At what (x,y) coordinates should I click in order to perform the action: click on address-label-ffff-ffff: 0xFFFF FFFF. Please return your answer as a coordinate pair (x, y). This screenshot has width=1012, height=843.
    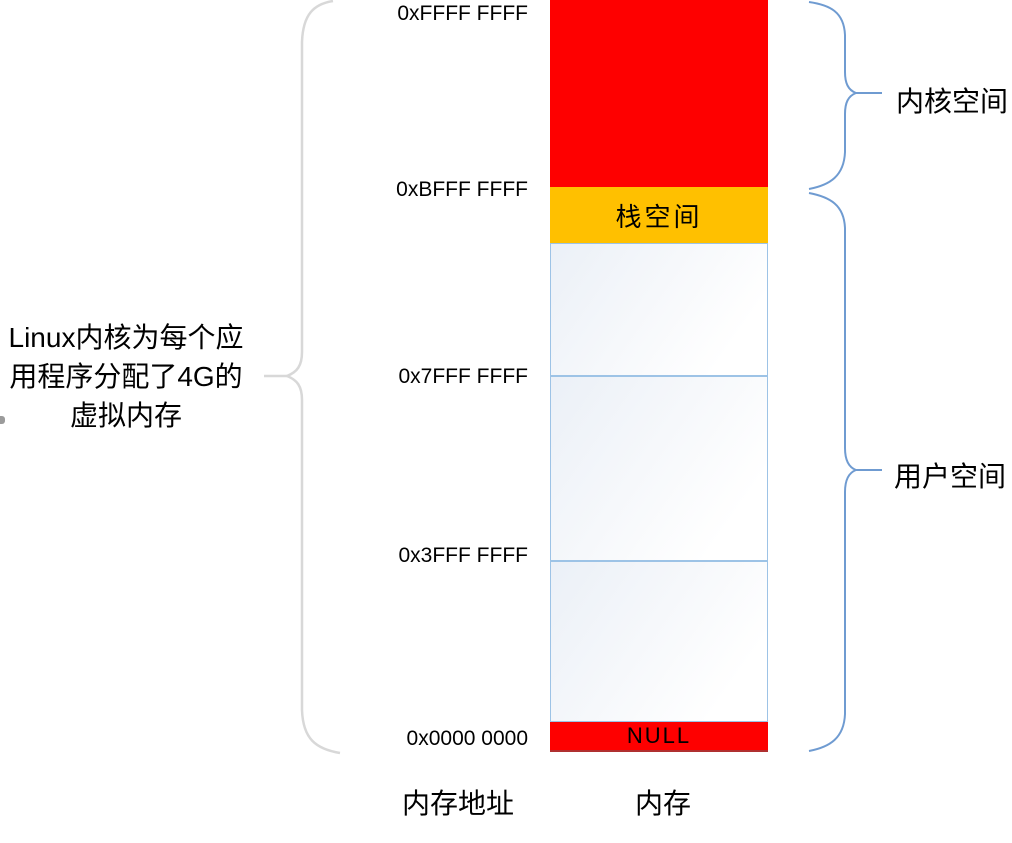
    Looking at the image, I should click on (462, 13).